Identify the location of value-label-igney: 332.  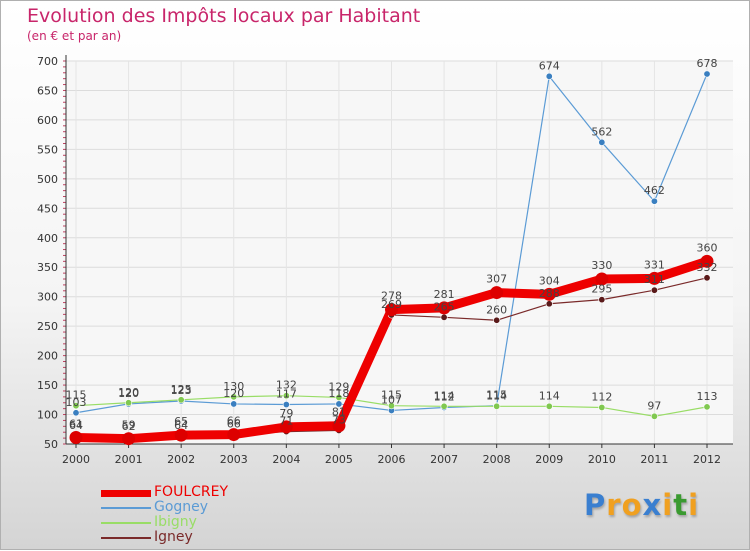
(707, 267).